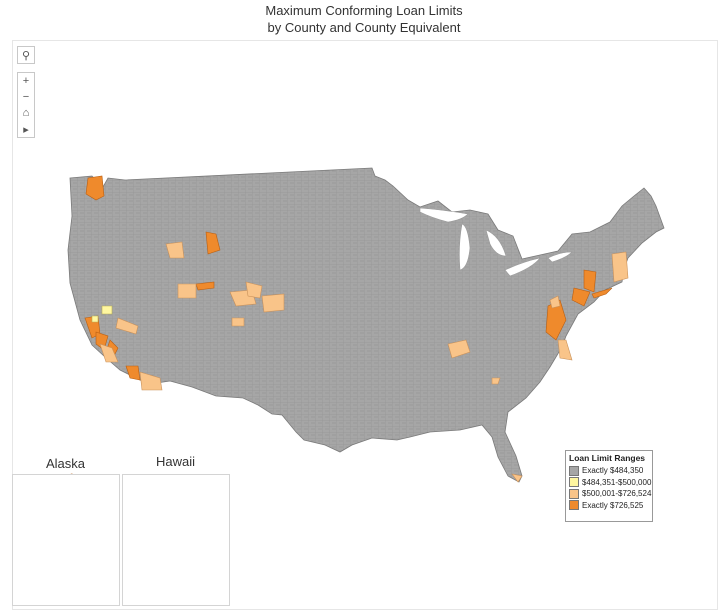  I want to click on play-icon: ▸, so click(26, 129).